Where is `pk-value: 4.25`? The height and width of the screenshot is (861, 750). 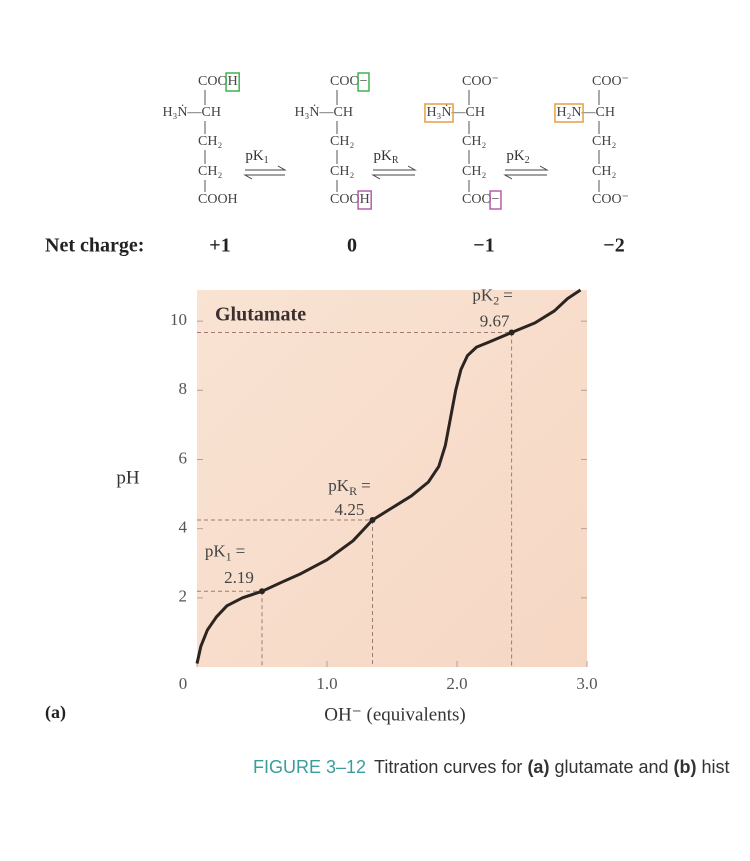 pk-value: 4.25 is located at coordinates (350, 509).